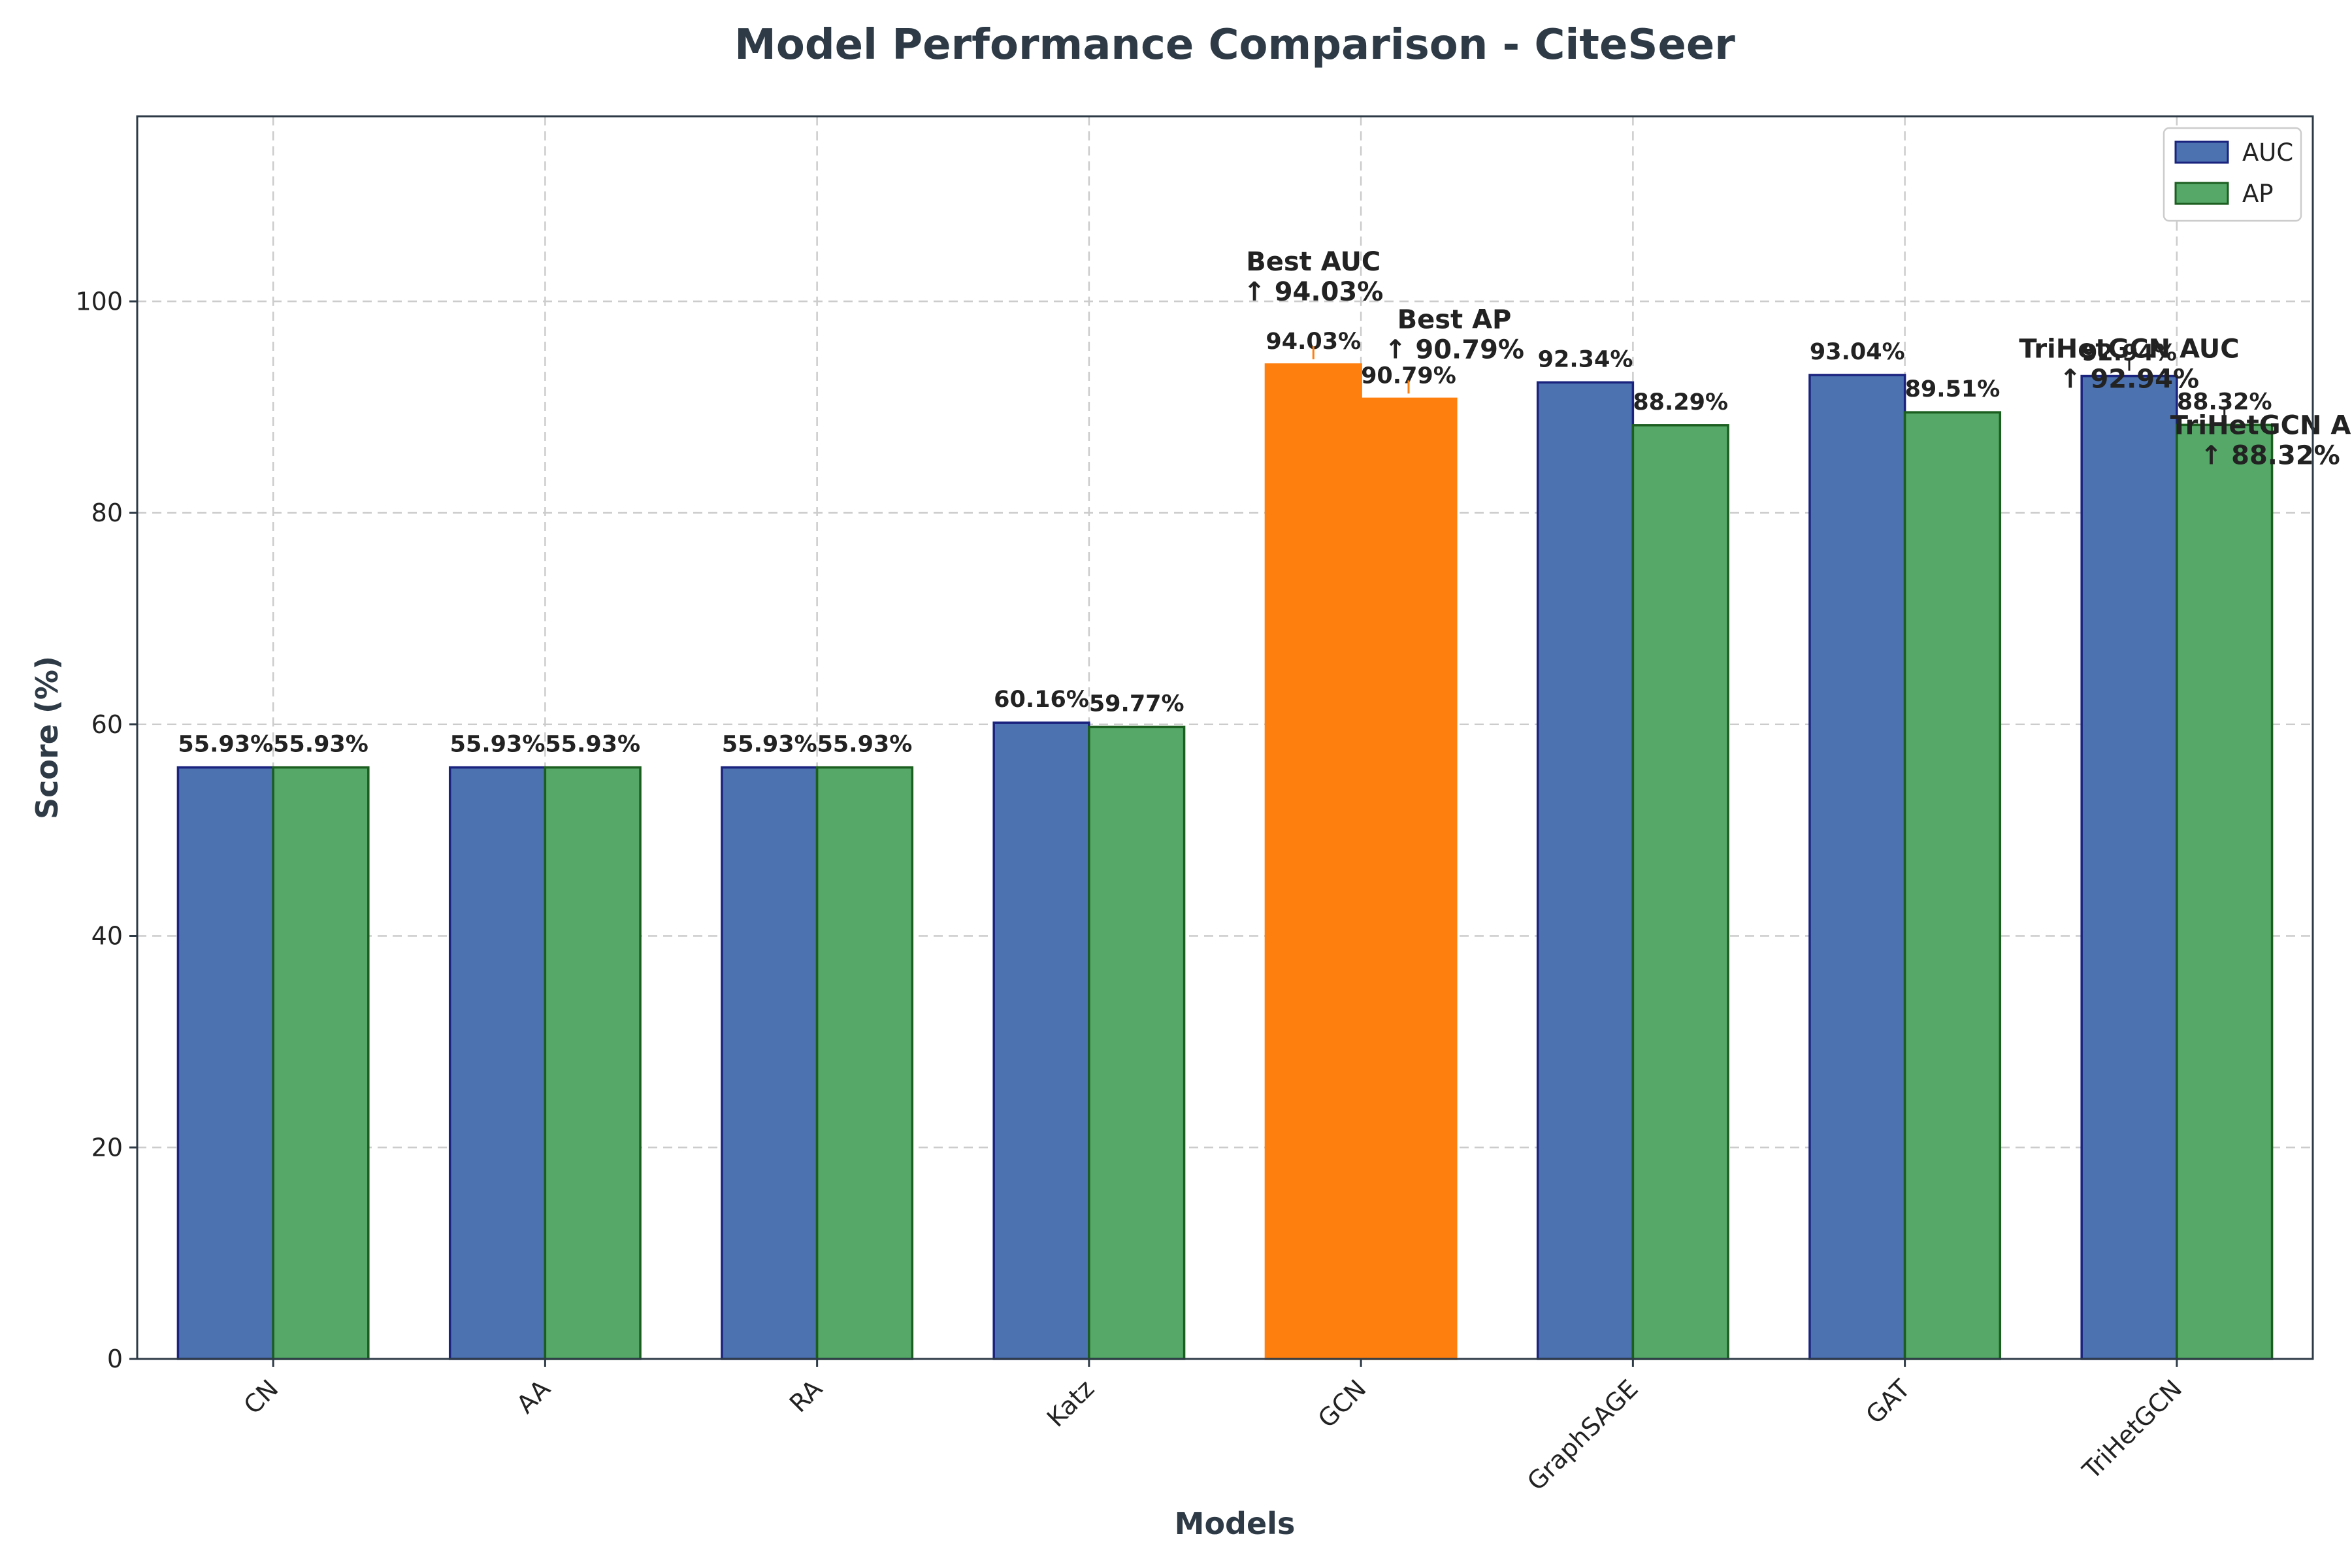  What do you see at coordinates (593, 1063) in the screenshot?
I see `bar-ap-aa` at bounding box center [593, 1063].